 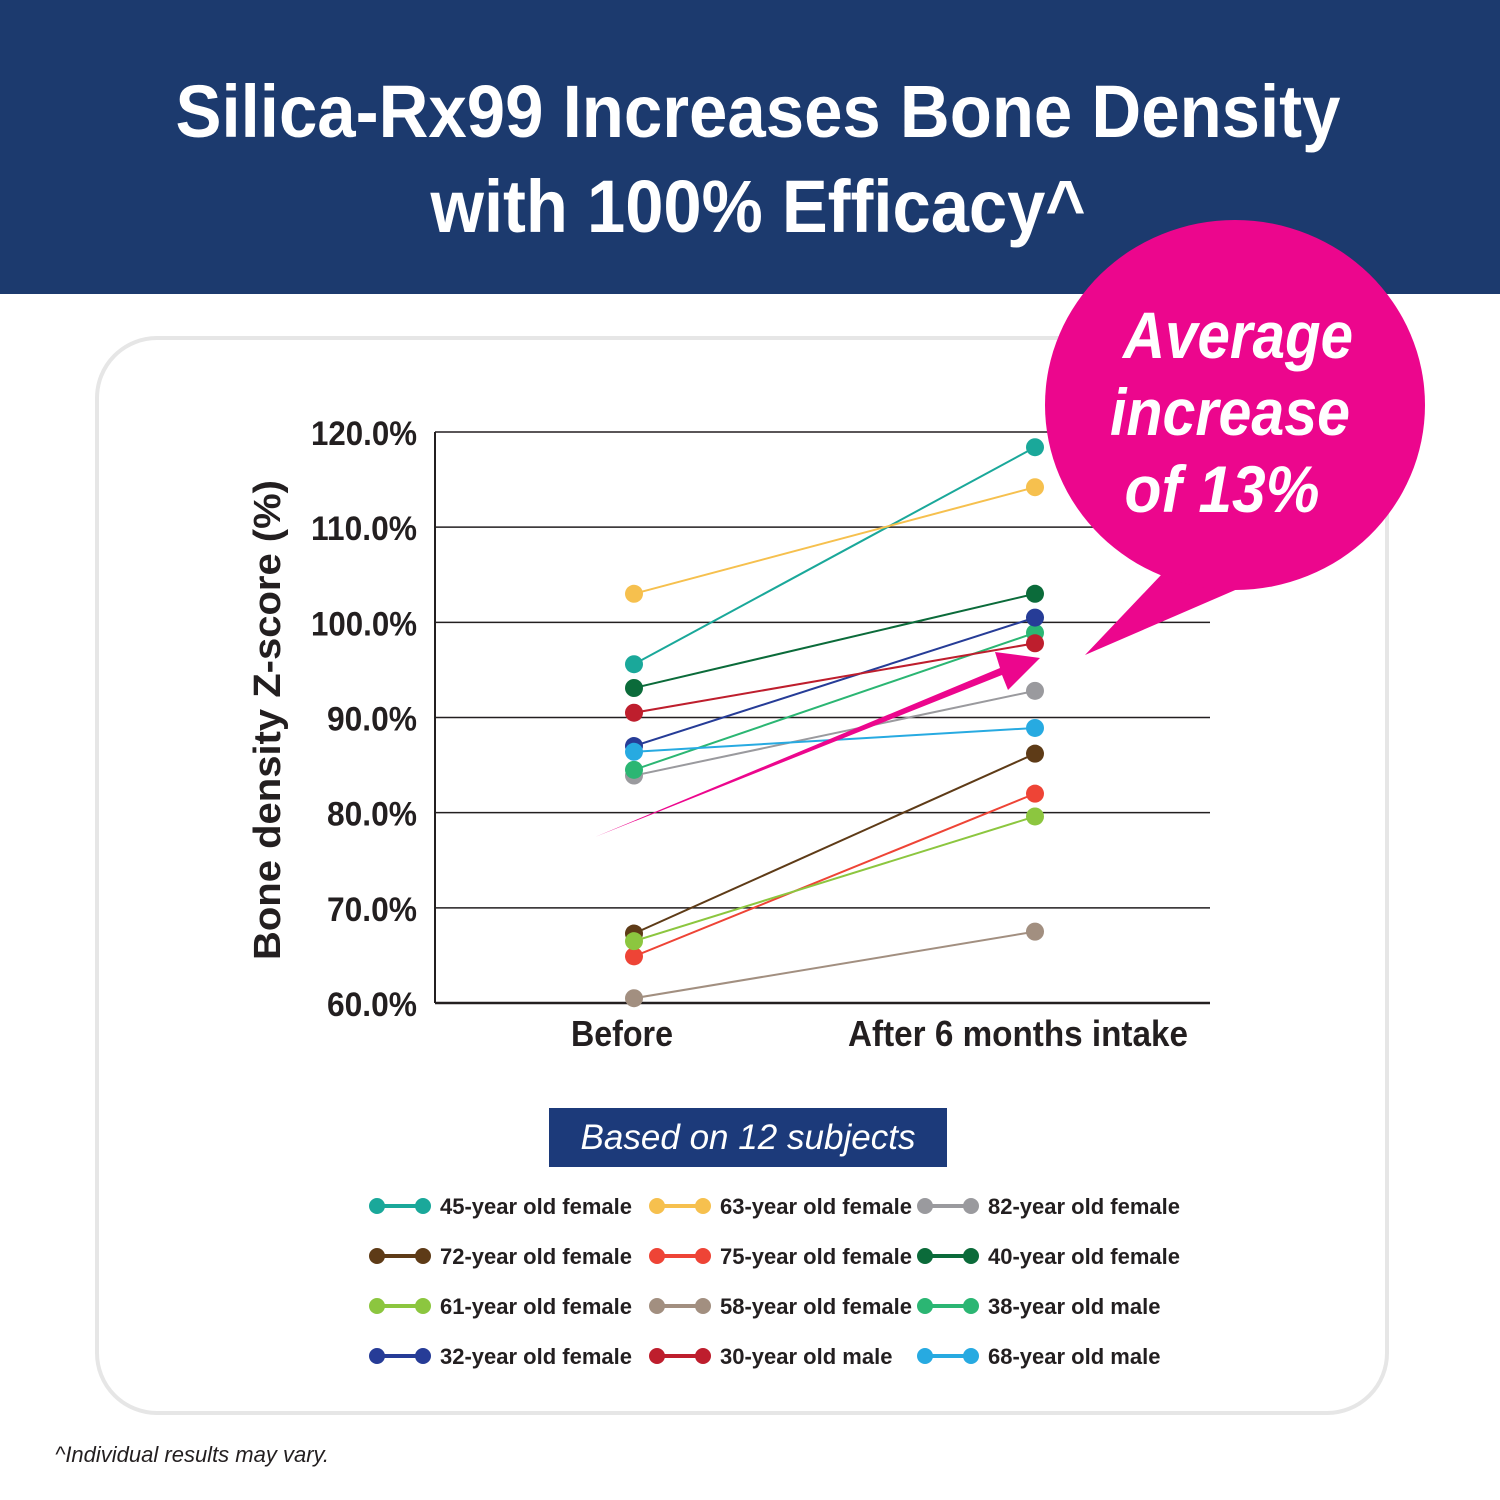 I want to click on callout-line-2: increase, so click(x=1230, y=412).